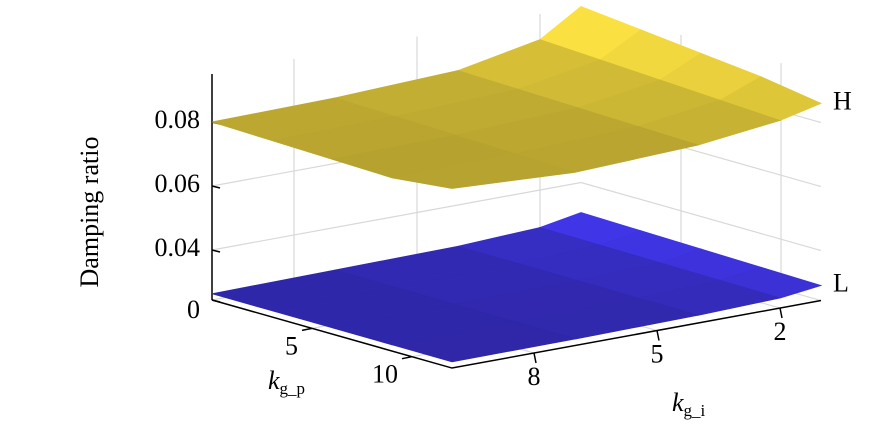  What do you see at coordinates (657, 354) in the screenshot?
I see `y-tick-label: 5` at bounding box center [657, 354].